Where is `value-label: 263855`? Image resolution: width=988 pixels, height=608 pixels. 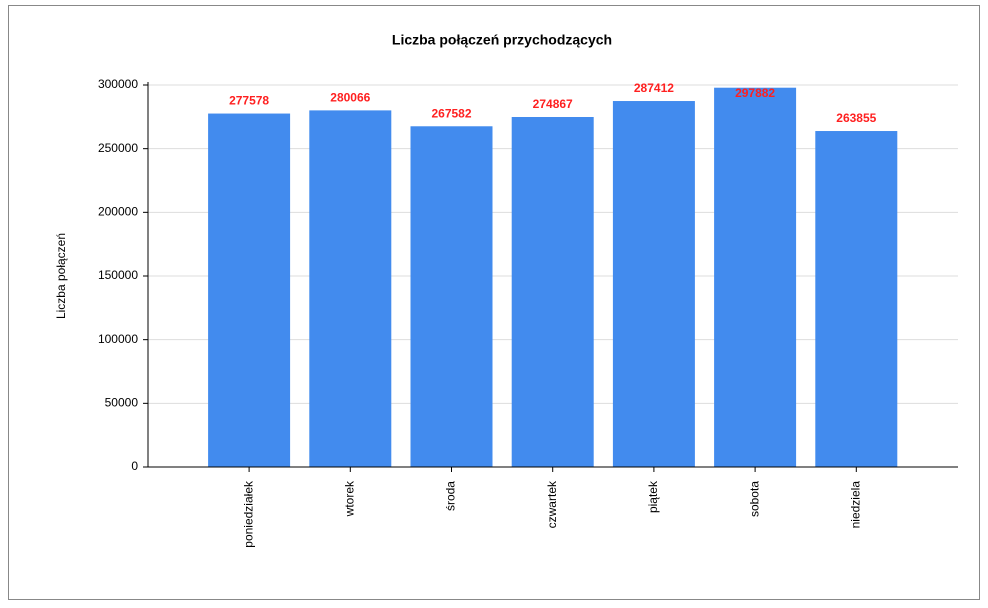 value-label: 263855 is located at coordinates (856, 118).